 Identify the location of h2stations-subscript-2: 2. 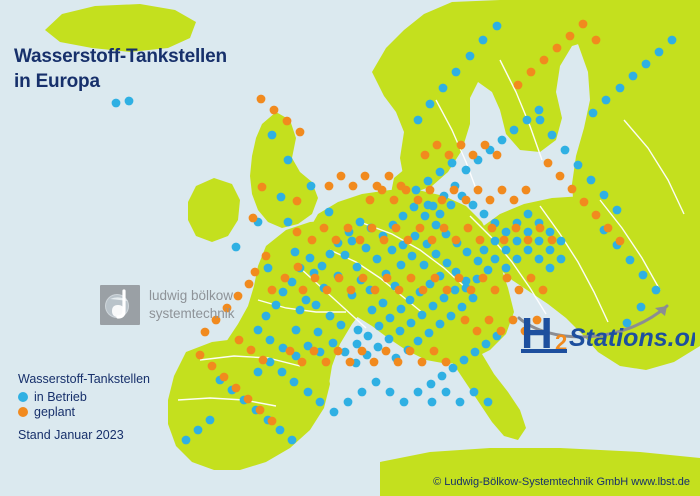
(561, 342).